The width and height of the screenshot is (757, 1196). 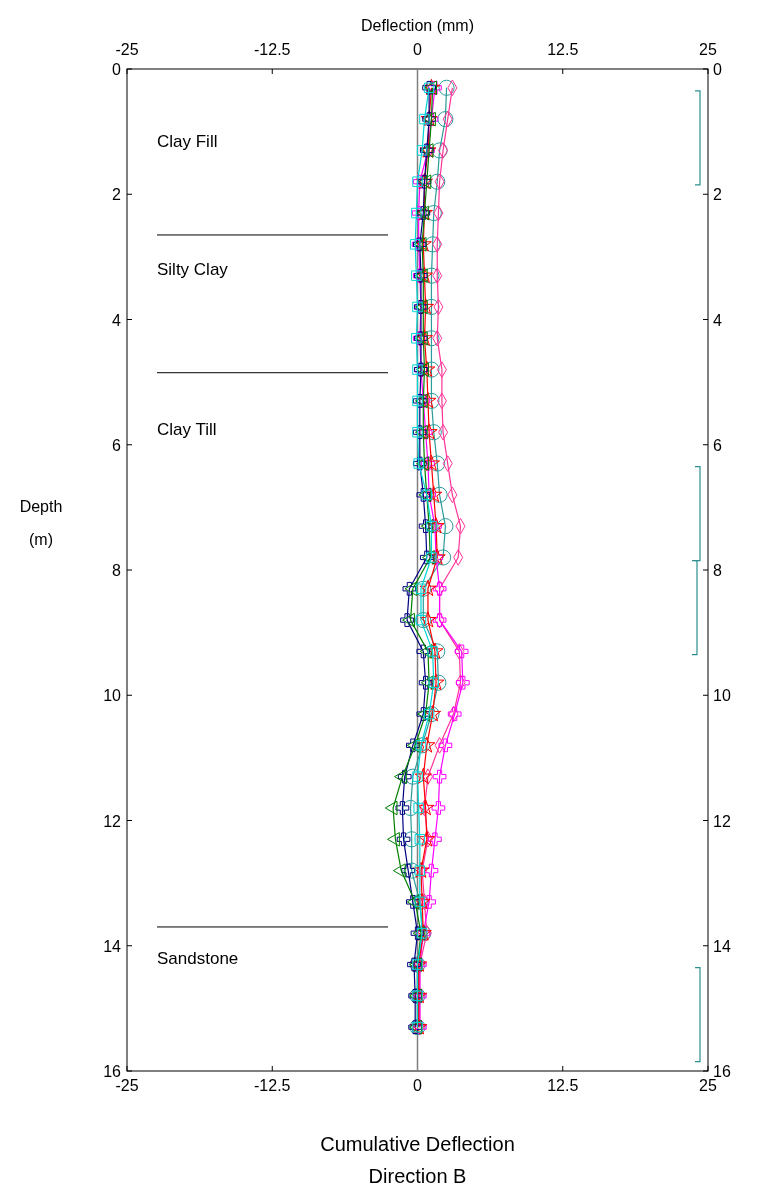 I want to click on x2-tick-label: -12.5, so click(x=272, y=49).